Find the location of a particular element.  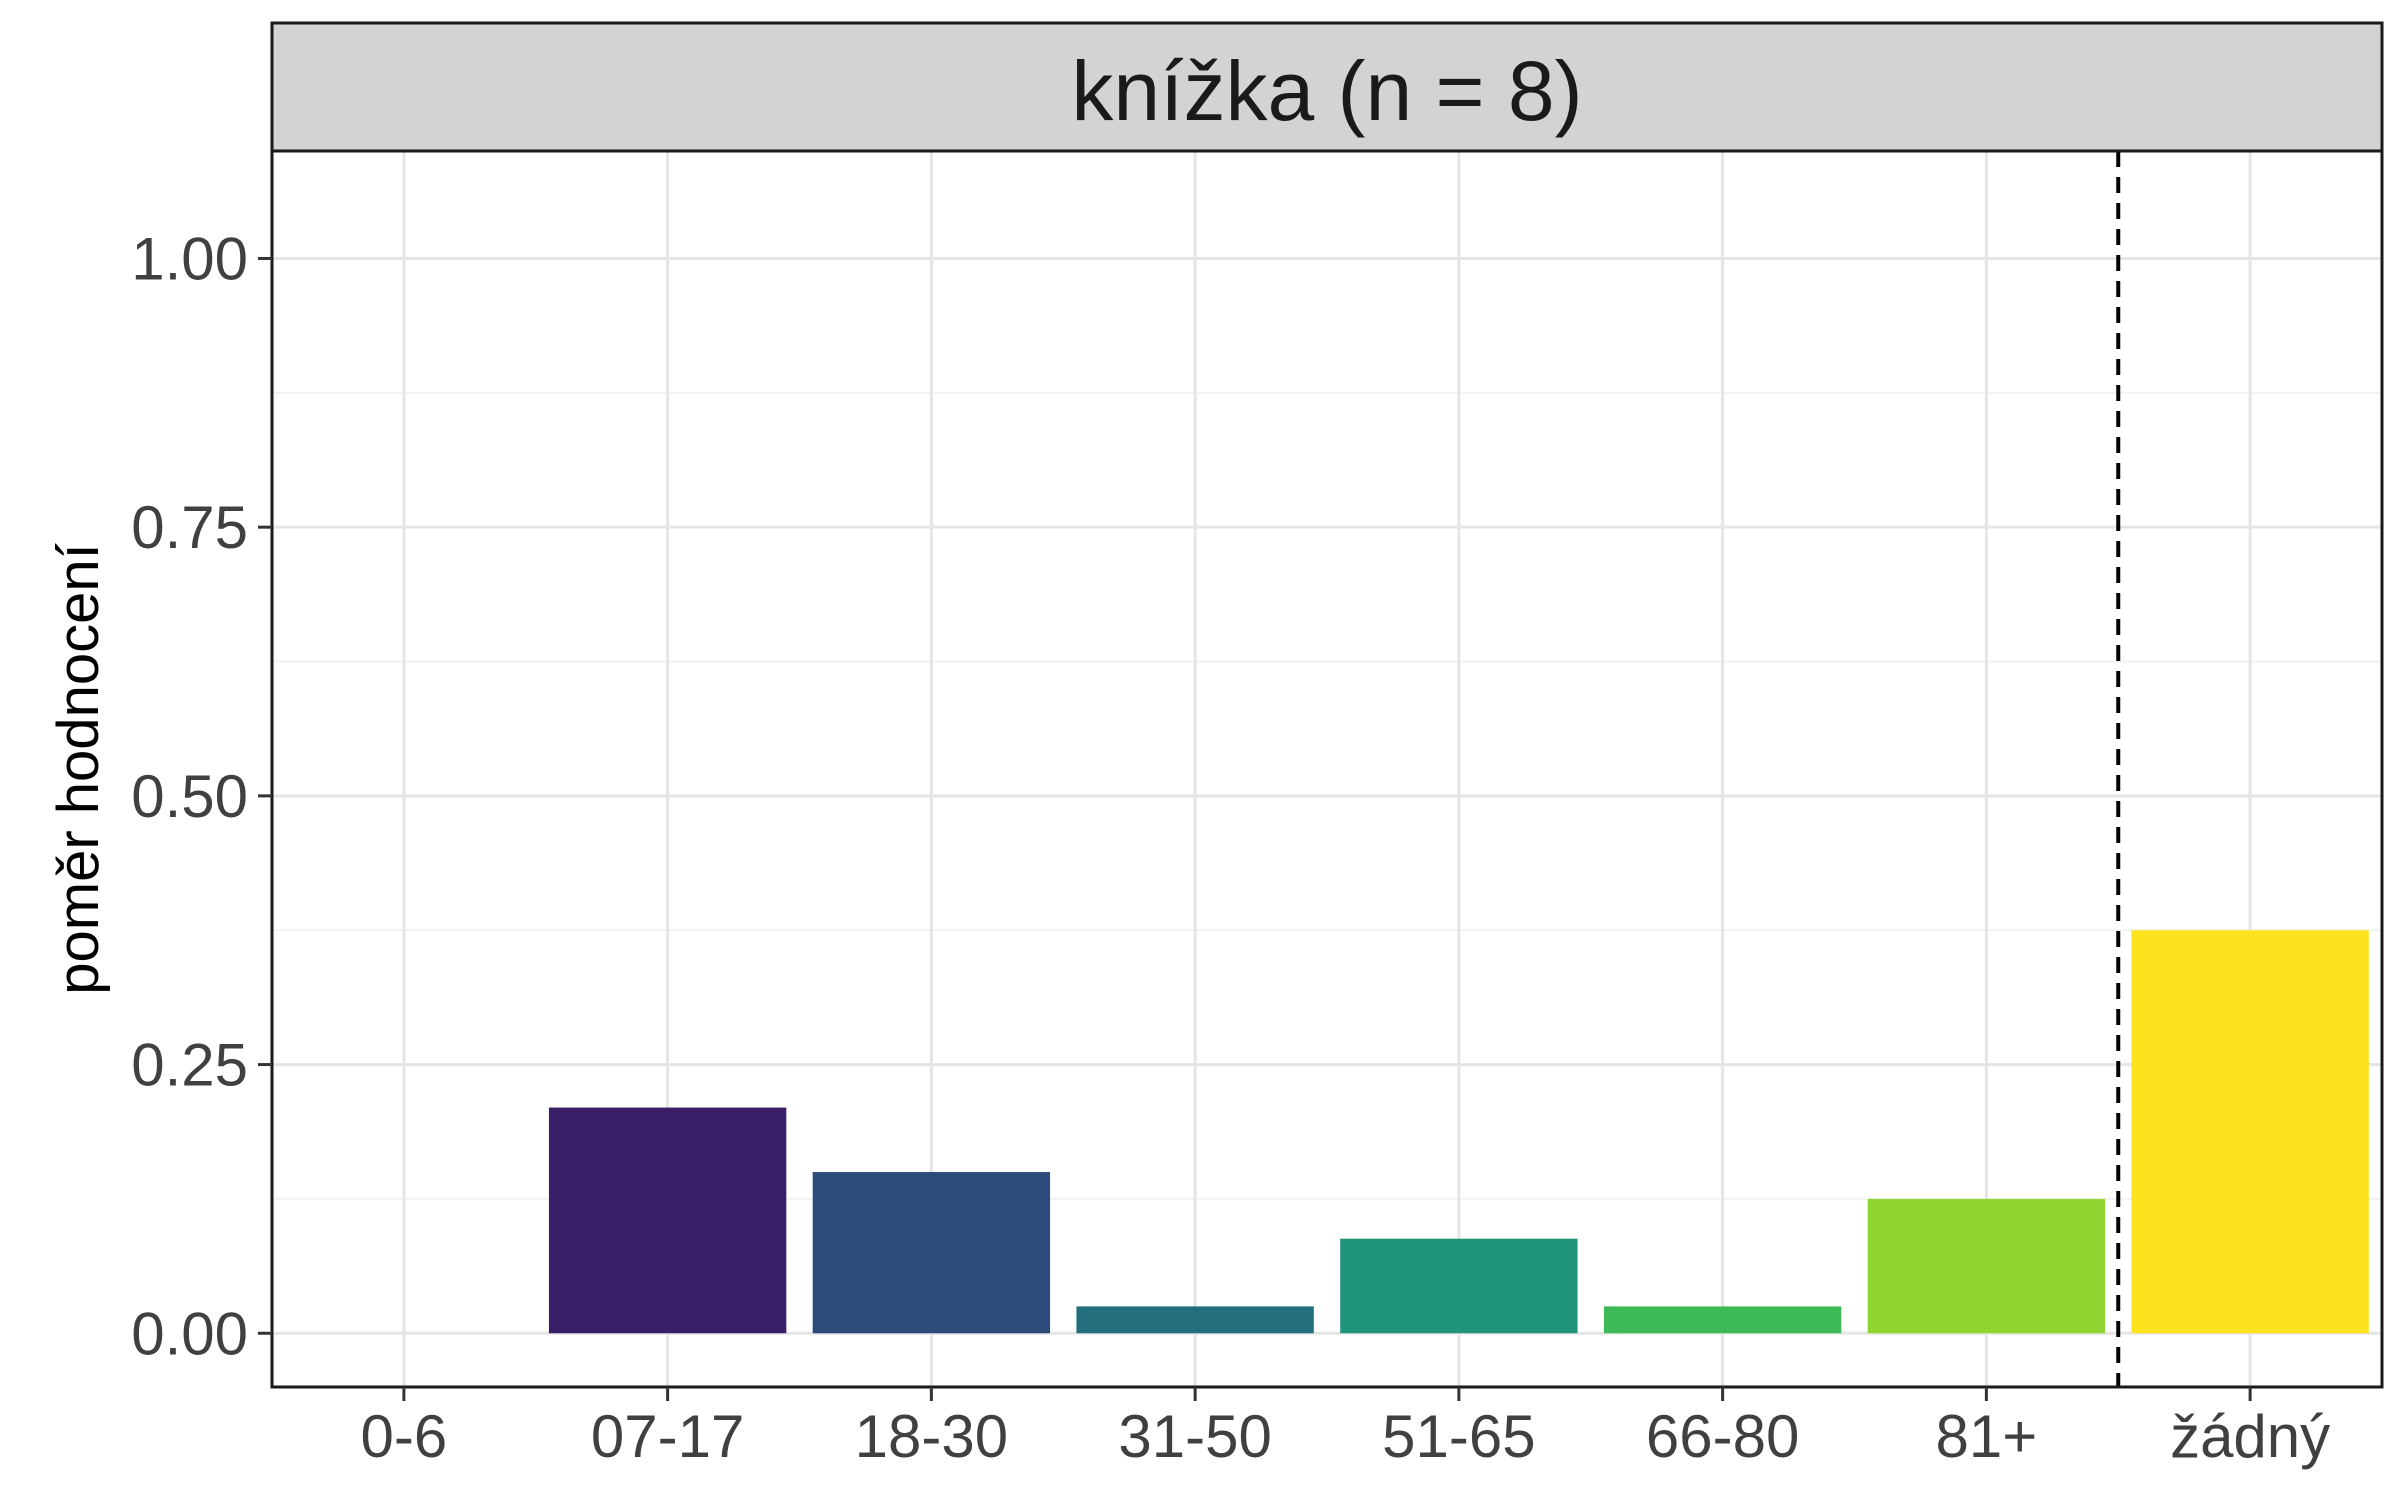

x-tick-label: 18-30 is located at coordinates (931, 1436).